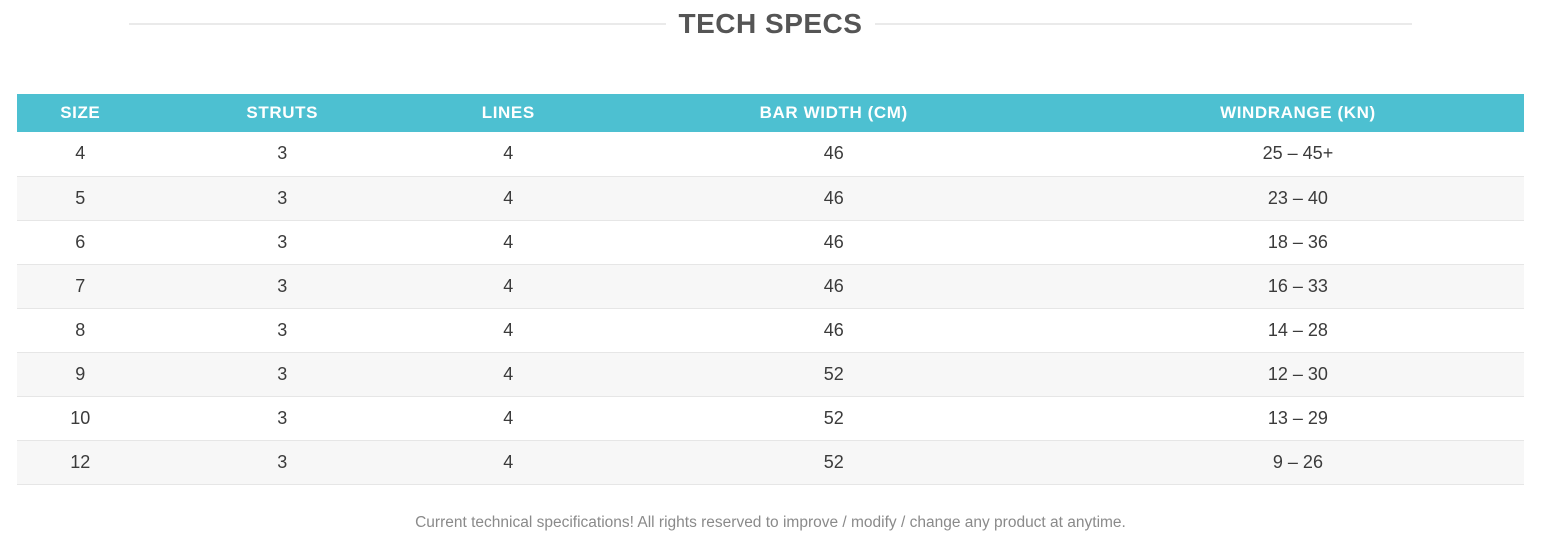  I want to click on cell-size: 10, so click(80, 417).